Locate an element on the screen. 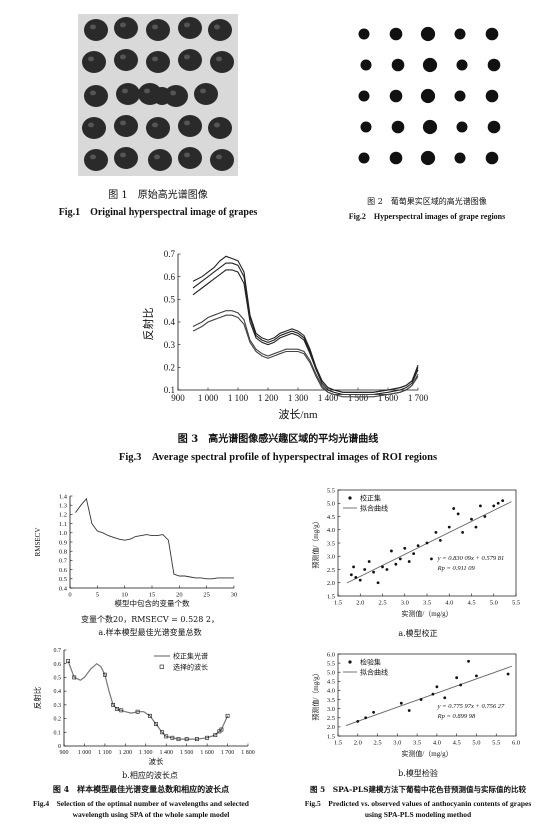  y-tick-label: 3.0 is located at coordinates (331, 557).